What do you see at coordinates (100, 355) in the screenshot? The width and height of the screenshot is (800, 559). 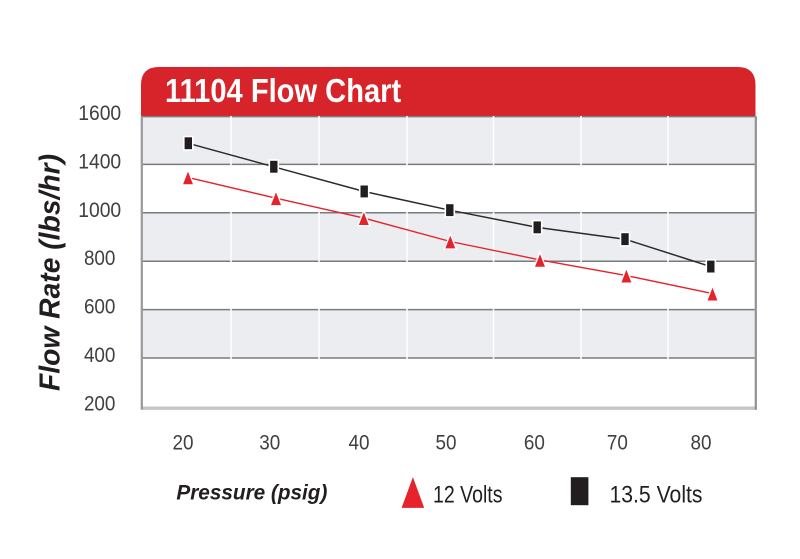 I see `svg-text: 400` at bounding box center [100, 355].